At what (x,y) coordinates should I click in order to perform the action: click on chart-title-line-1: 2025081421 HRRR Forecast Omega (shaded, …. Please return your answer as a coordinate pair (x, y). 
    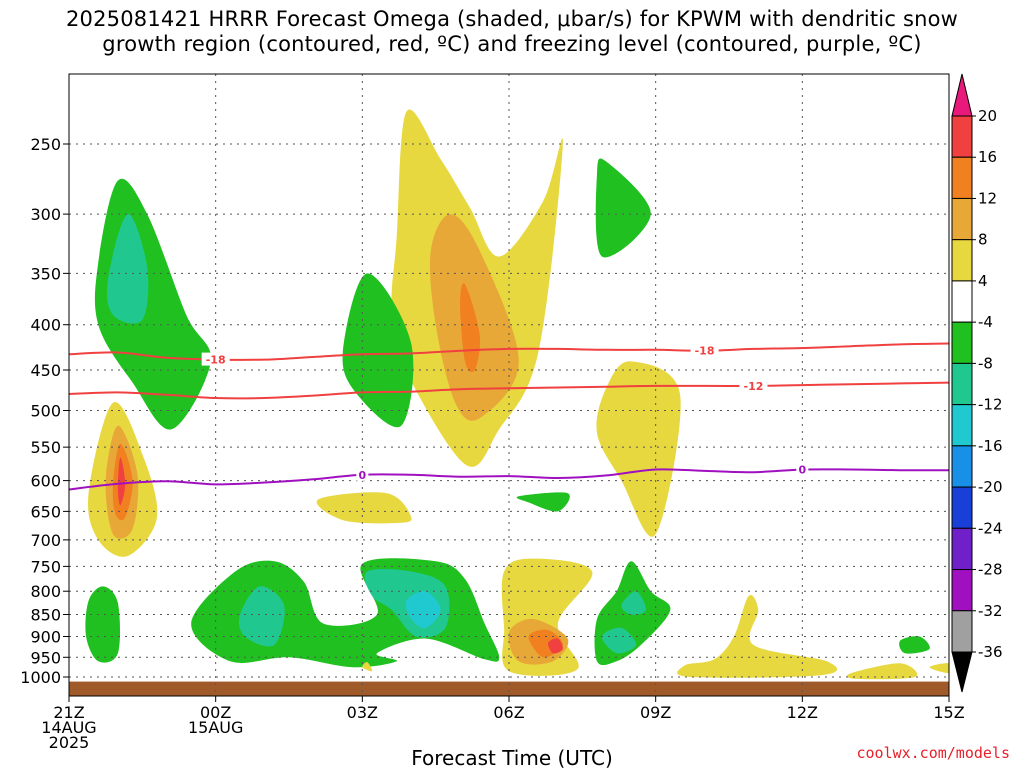
    Looking at the image, I should click on (512, 19).